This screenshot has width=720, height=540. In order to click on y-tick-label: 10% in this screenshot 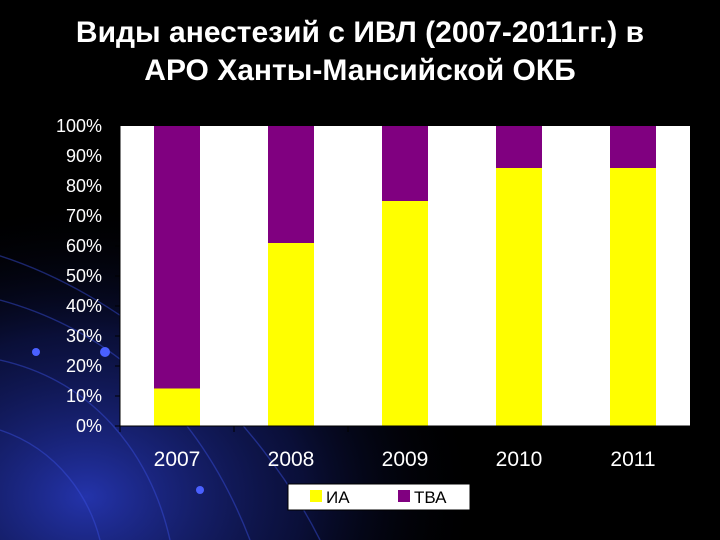, I will do `click(84, 396)`.